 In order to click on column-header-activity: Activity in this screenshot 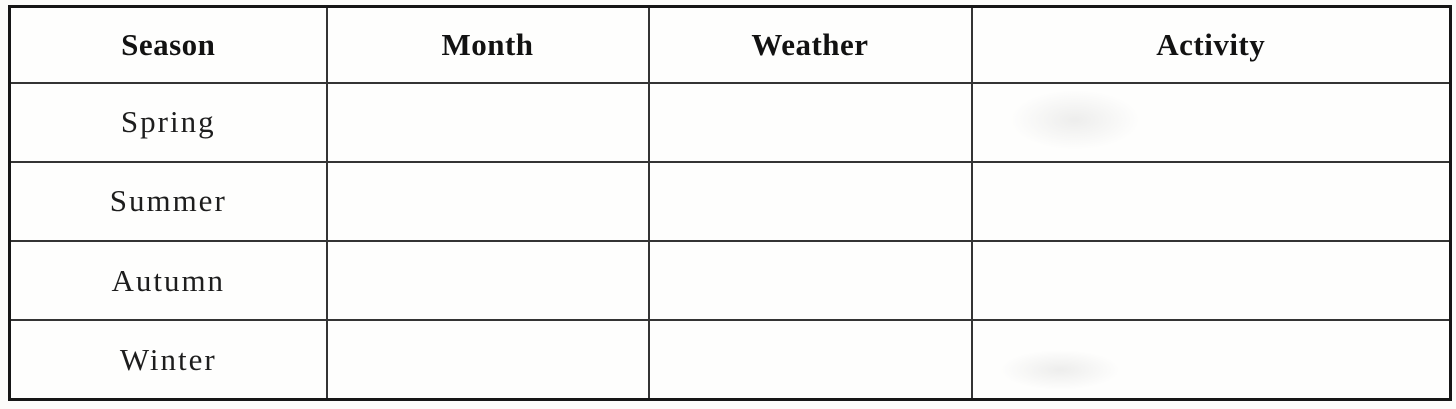, I will do `click(1211, 44)`.